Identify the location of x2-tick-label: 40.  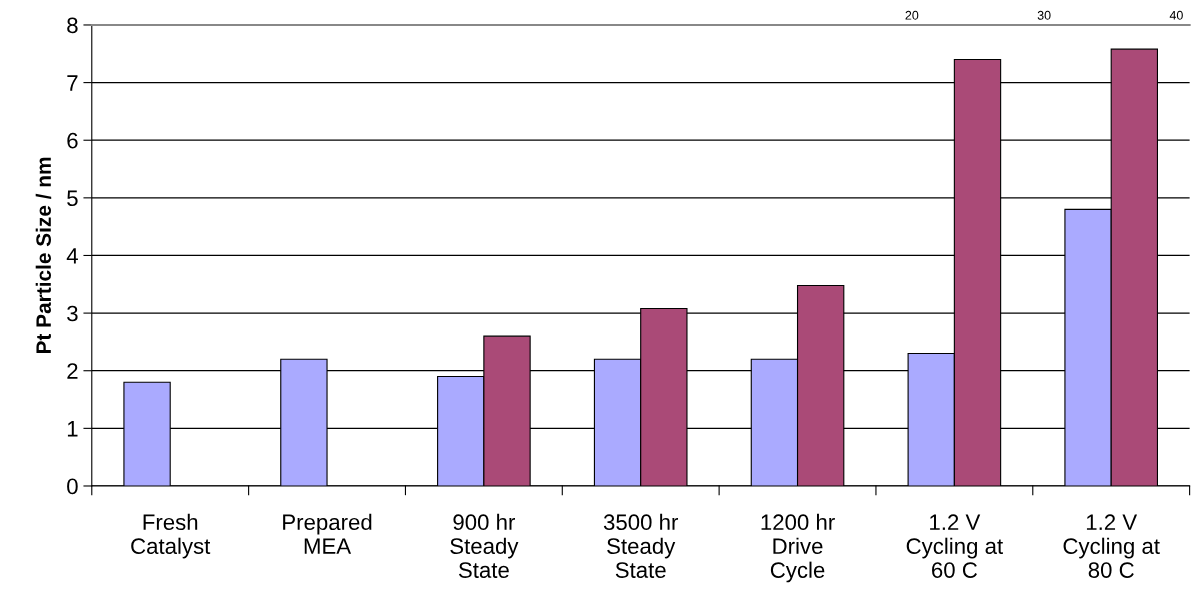
(1176, 15).